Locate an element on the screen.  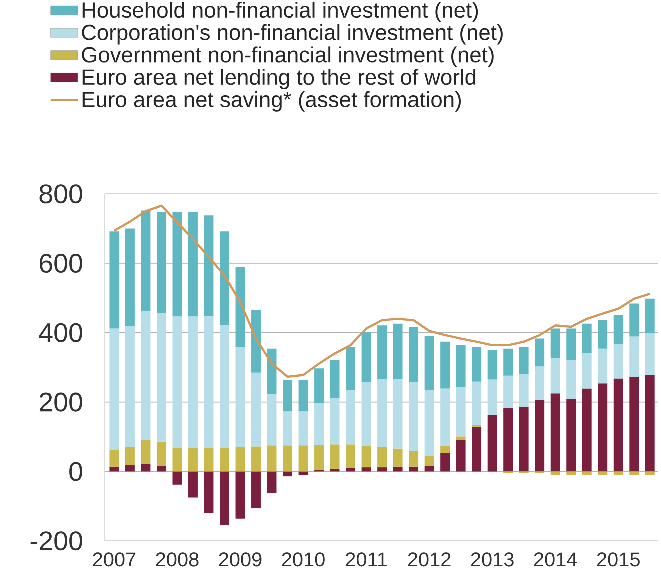
legend-label: Euro area net saving* (asset formation) is located at coordinates (271, 101).